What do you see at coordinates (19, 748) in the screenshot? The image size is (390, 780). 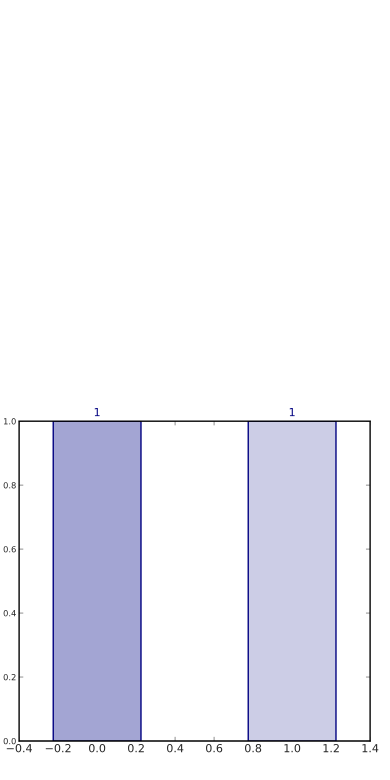 I see `x-tick-label: −0.4` at bounding box center [19, 748].